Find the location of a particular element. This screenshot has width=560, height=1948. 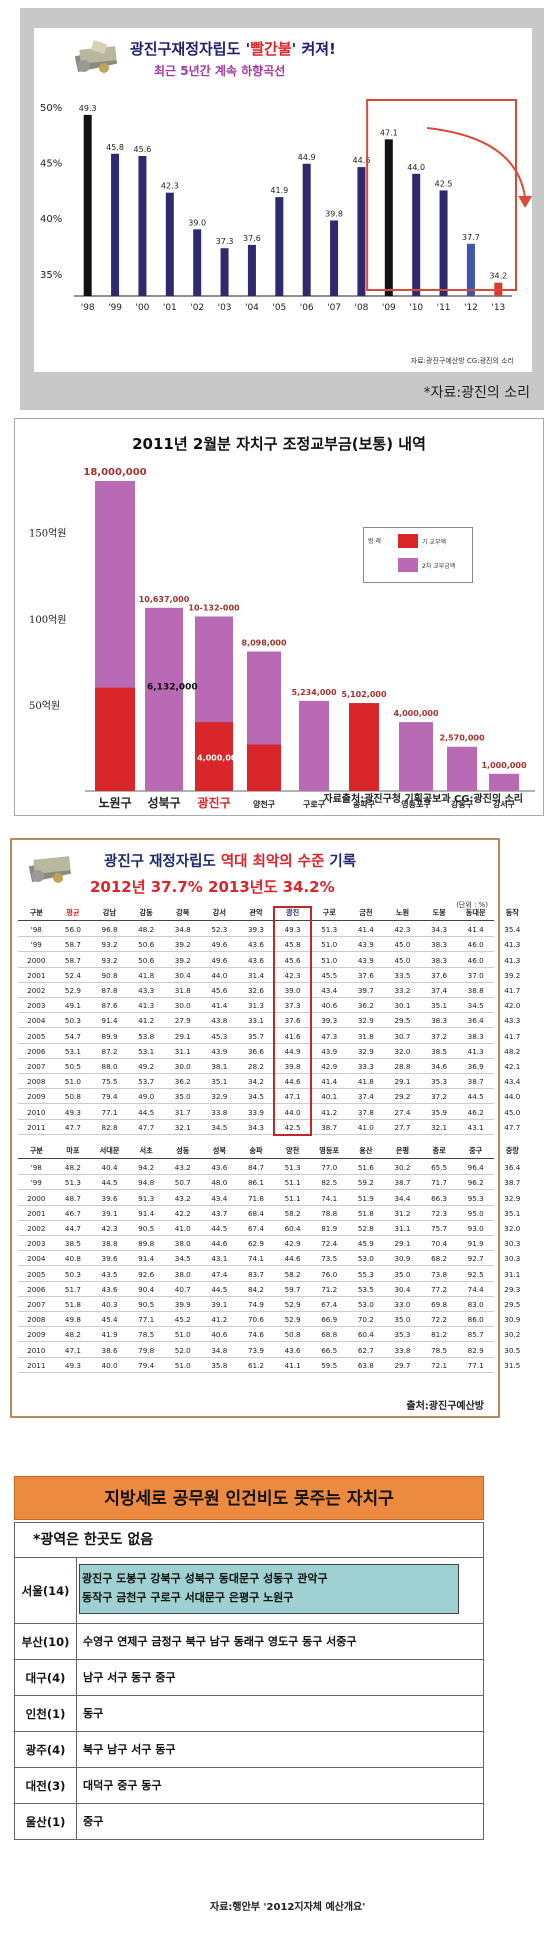

x-tick-label: '04 is located at coordinates (252, 308).